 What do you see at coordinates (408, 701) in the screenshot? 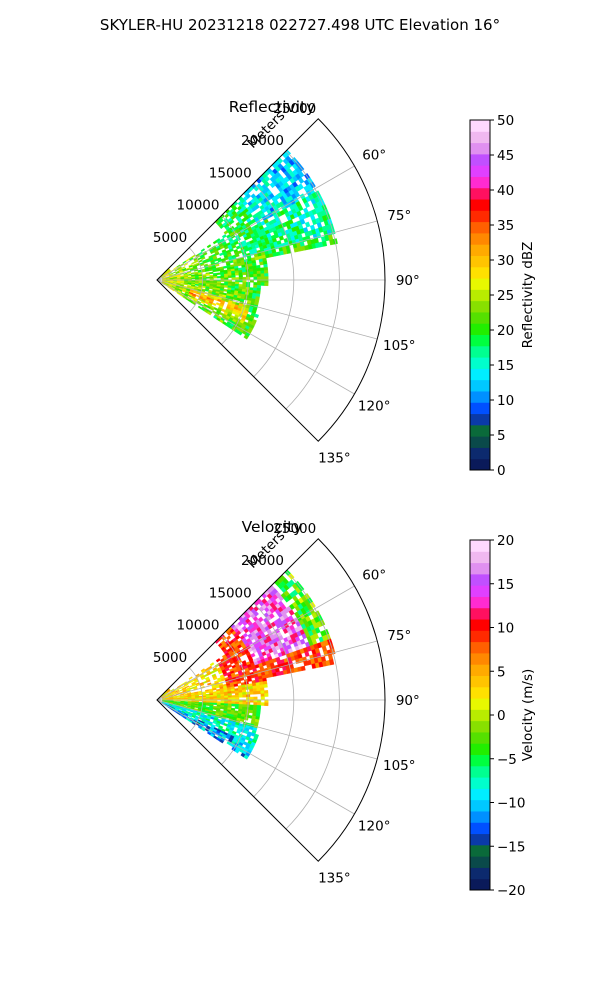
I see `theta-tick-label: 90°` at bounding box center [408, 701].